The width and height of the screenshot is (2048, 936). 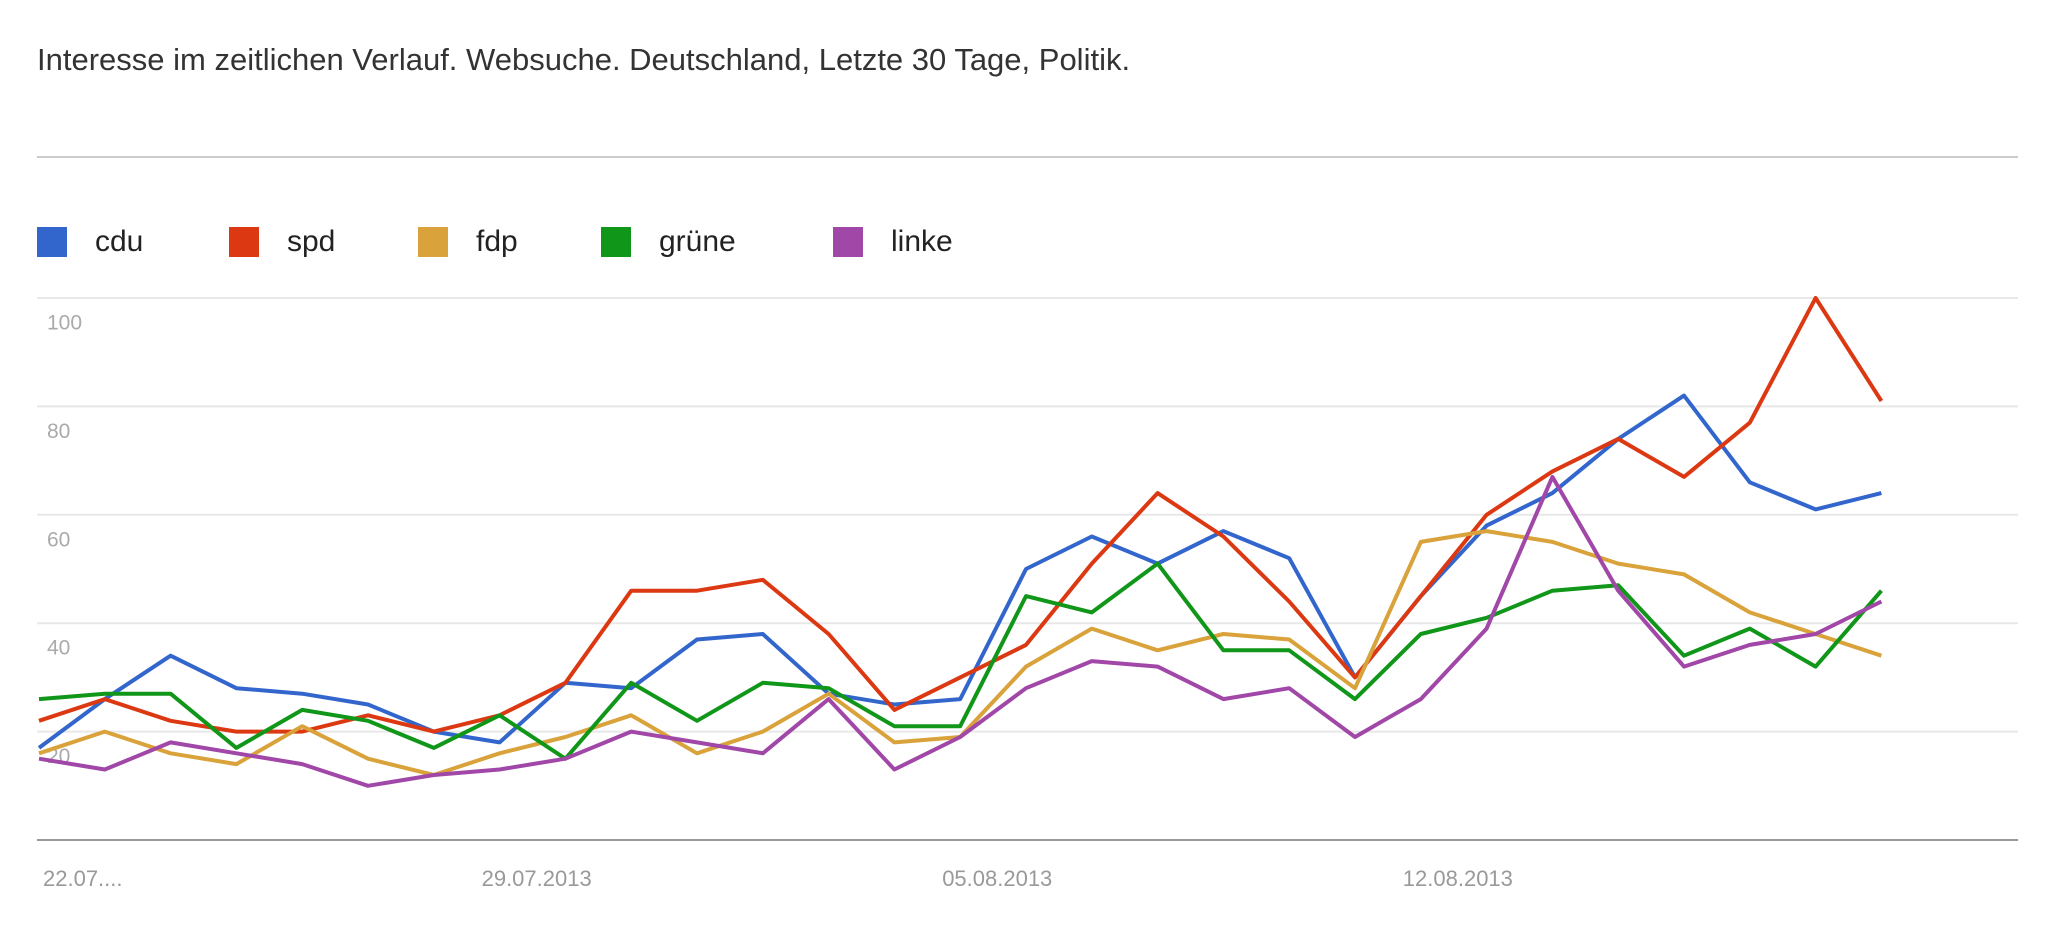 What do you see at coordinates (1458, 878) in the screenshot?
I see `x-tick-label: 12.08.2013` at bounding box center [1458, 878].